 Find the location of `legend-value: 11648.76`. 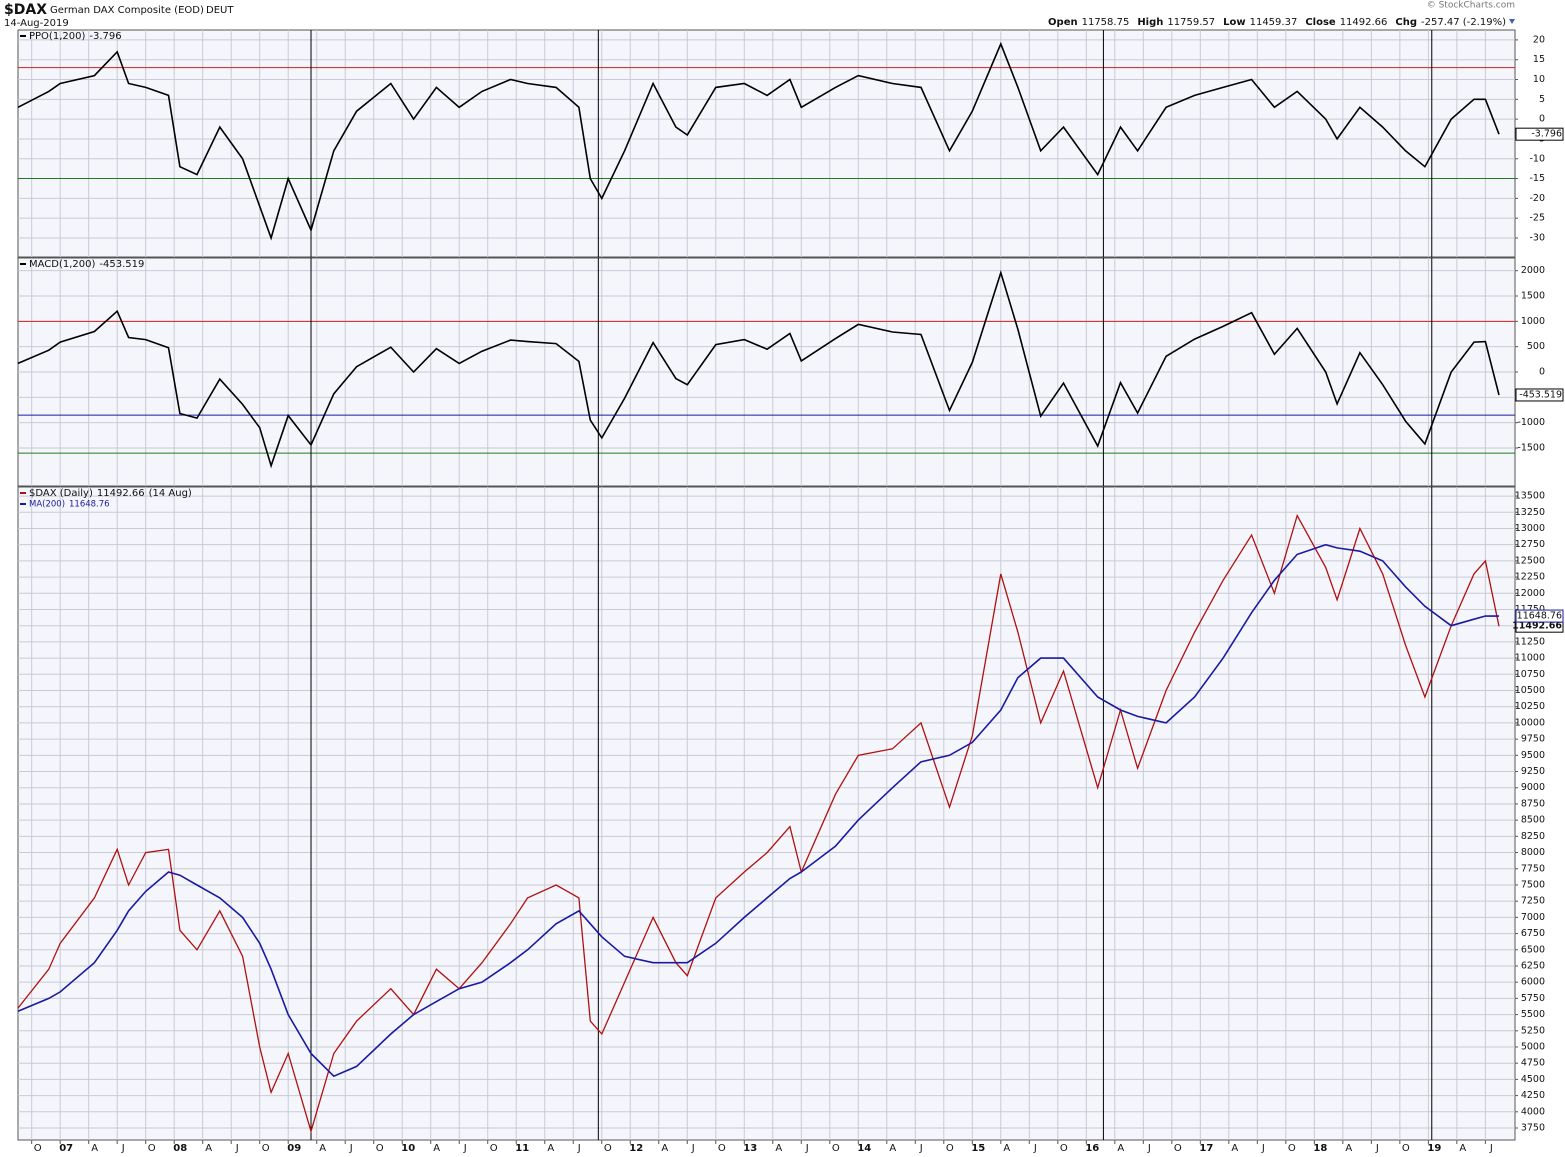

legend-value: 11648.76 is located at coordinates (89, 505).